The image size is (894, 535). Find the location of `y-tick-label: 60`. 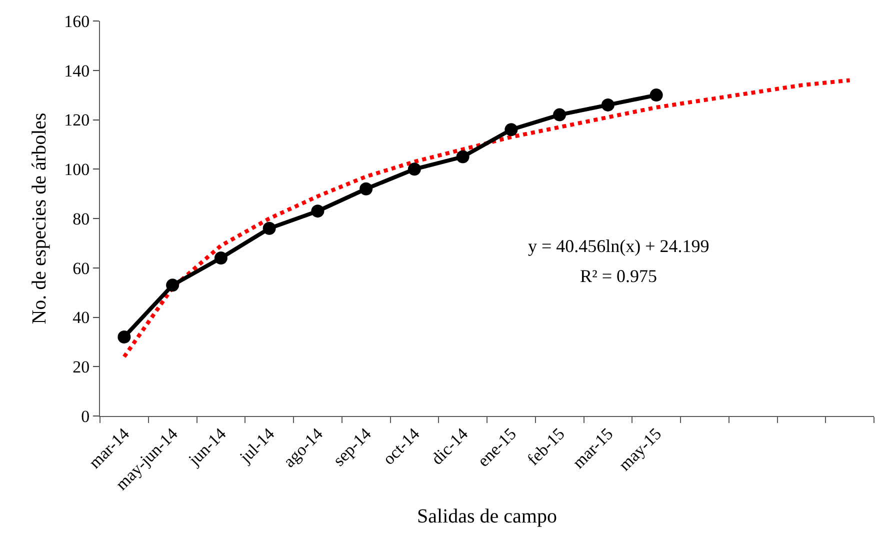

y-tick-label: 60 is located at coordinates (81, 268).